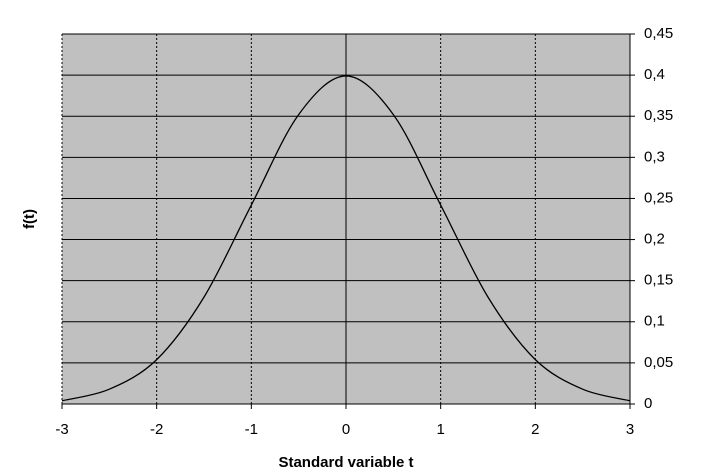  What do you see at coordinates (156, 429) in the screenshot?
I see `x-tick-label: -2` at bounding box center [156, 429].